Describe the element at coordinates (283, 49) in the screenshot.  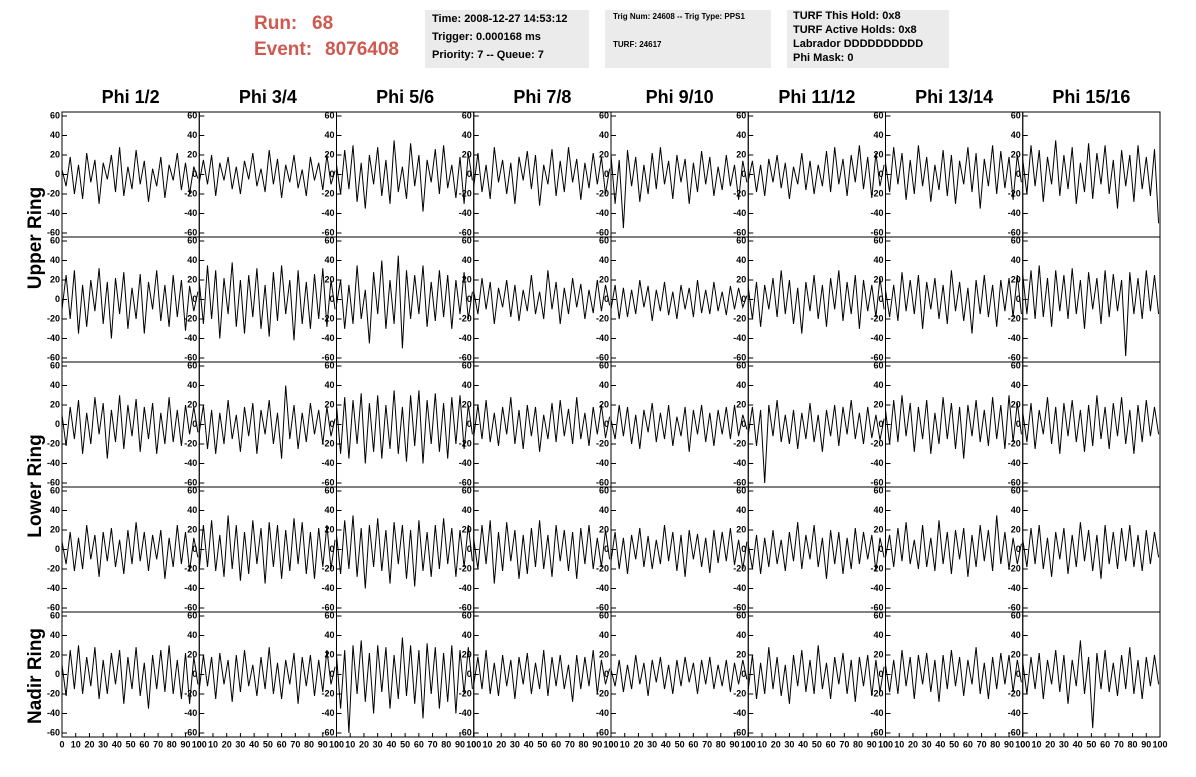
I see `event-label: Event:` at that location.